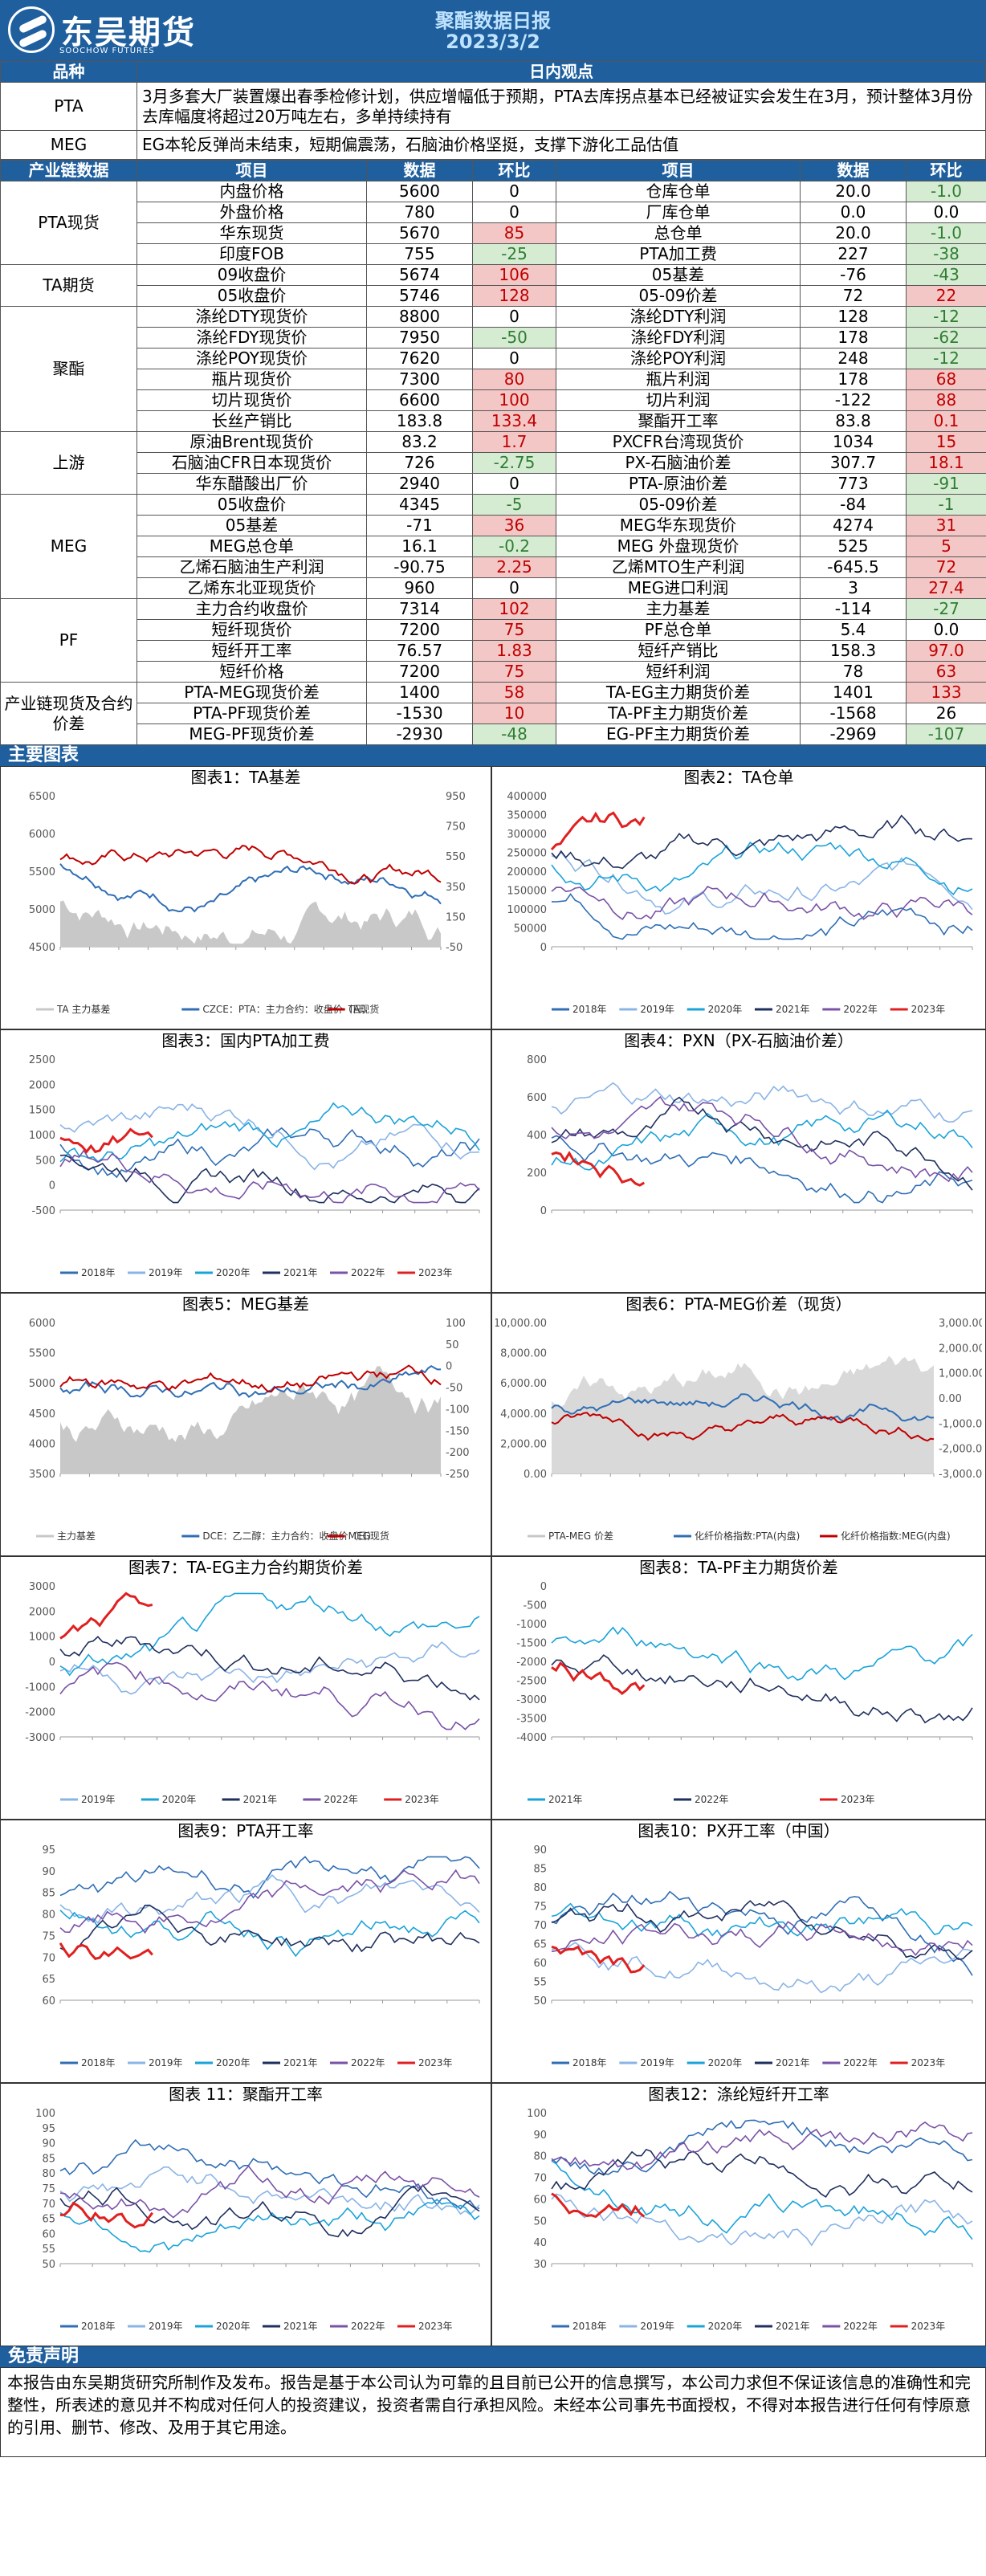 The width and height of the screenshot is (986, 2576). Describe the element at coordinates (252, 692) in the screenshot. I see `item-name: PTA-MEG现货价差` at that location.